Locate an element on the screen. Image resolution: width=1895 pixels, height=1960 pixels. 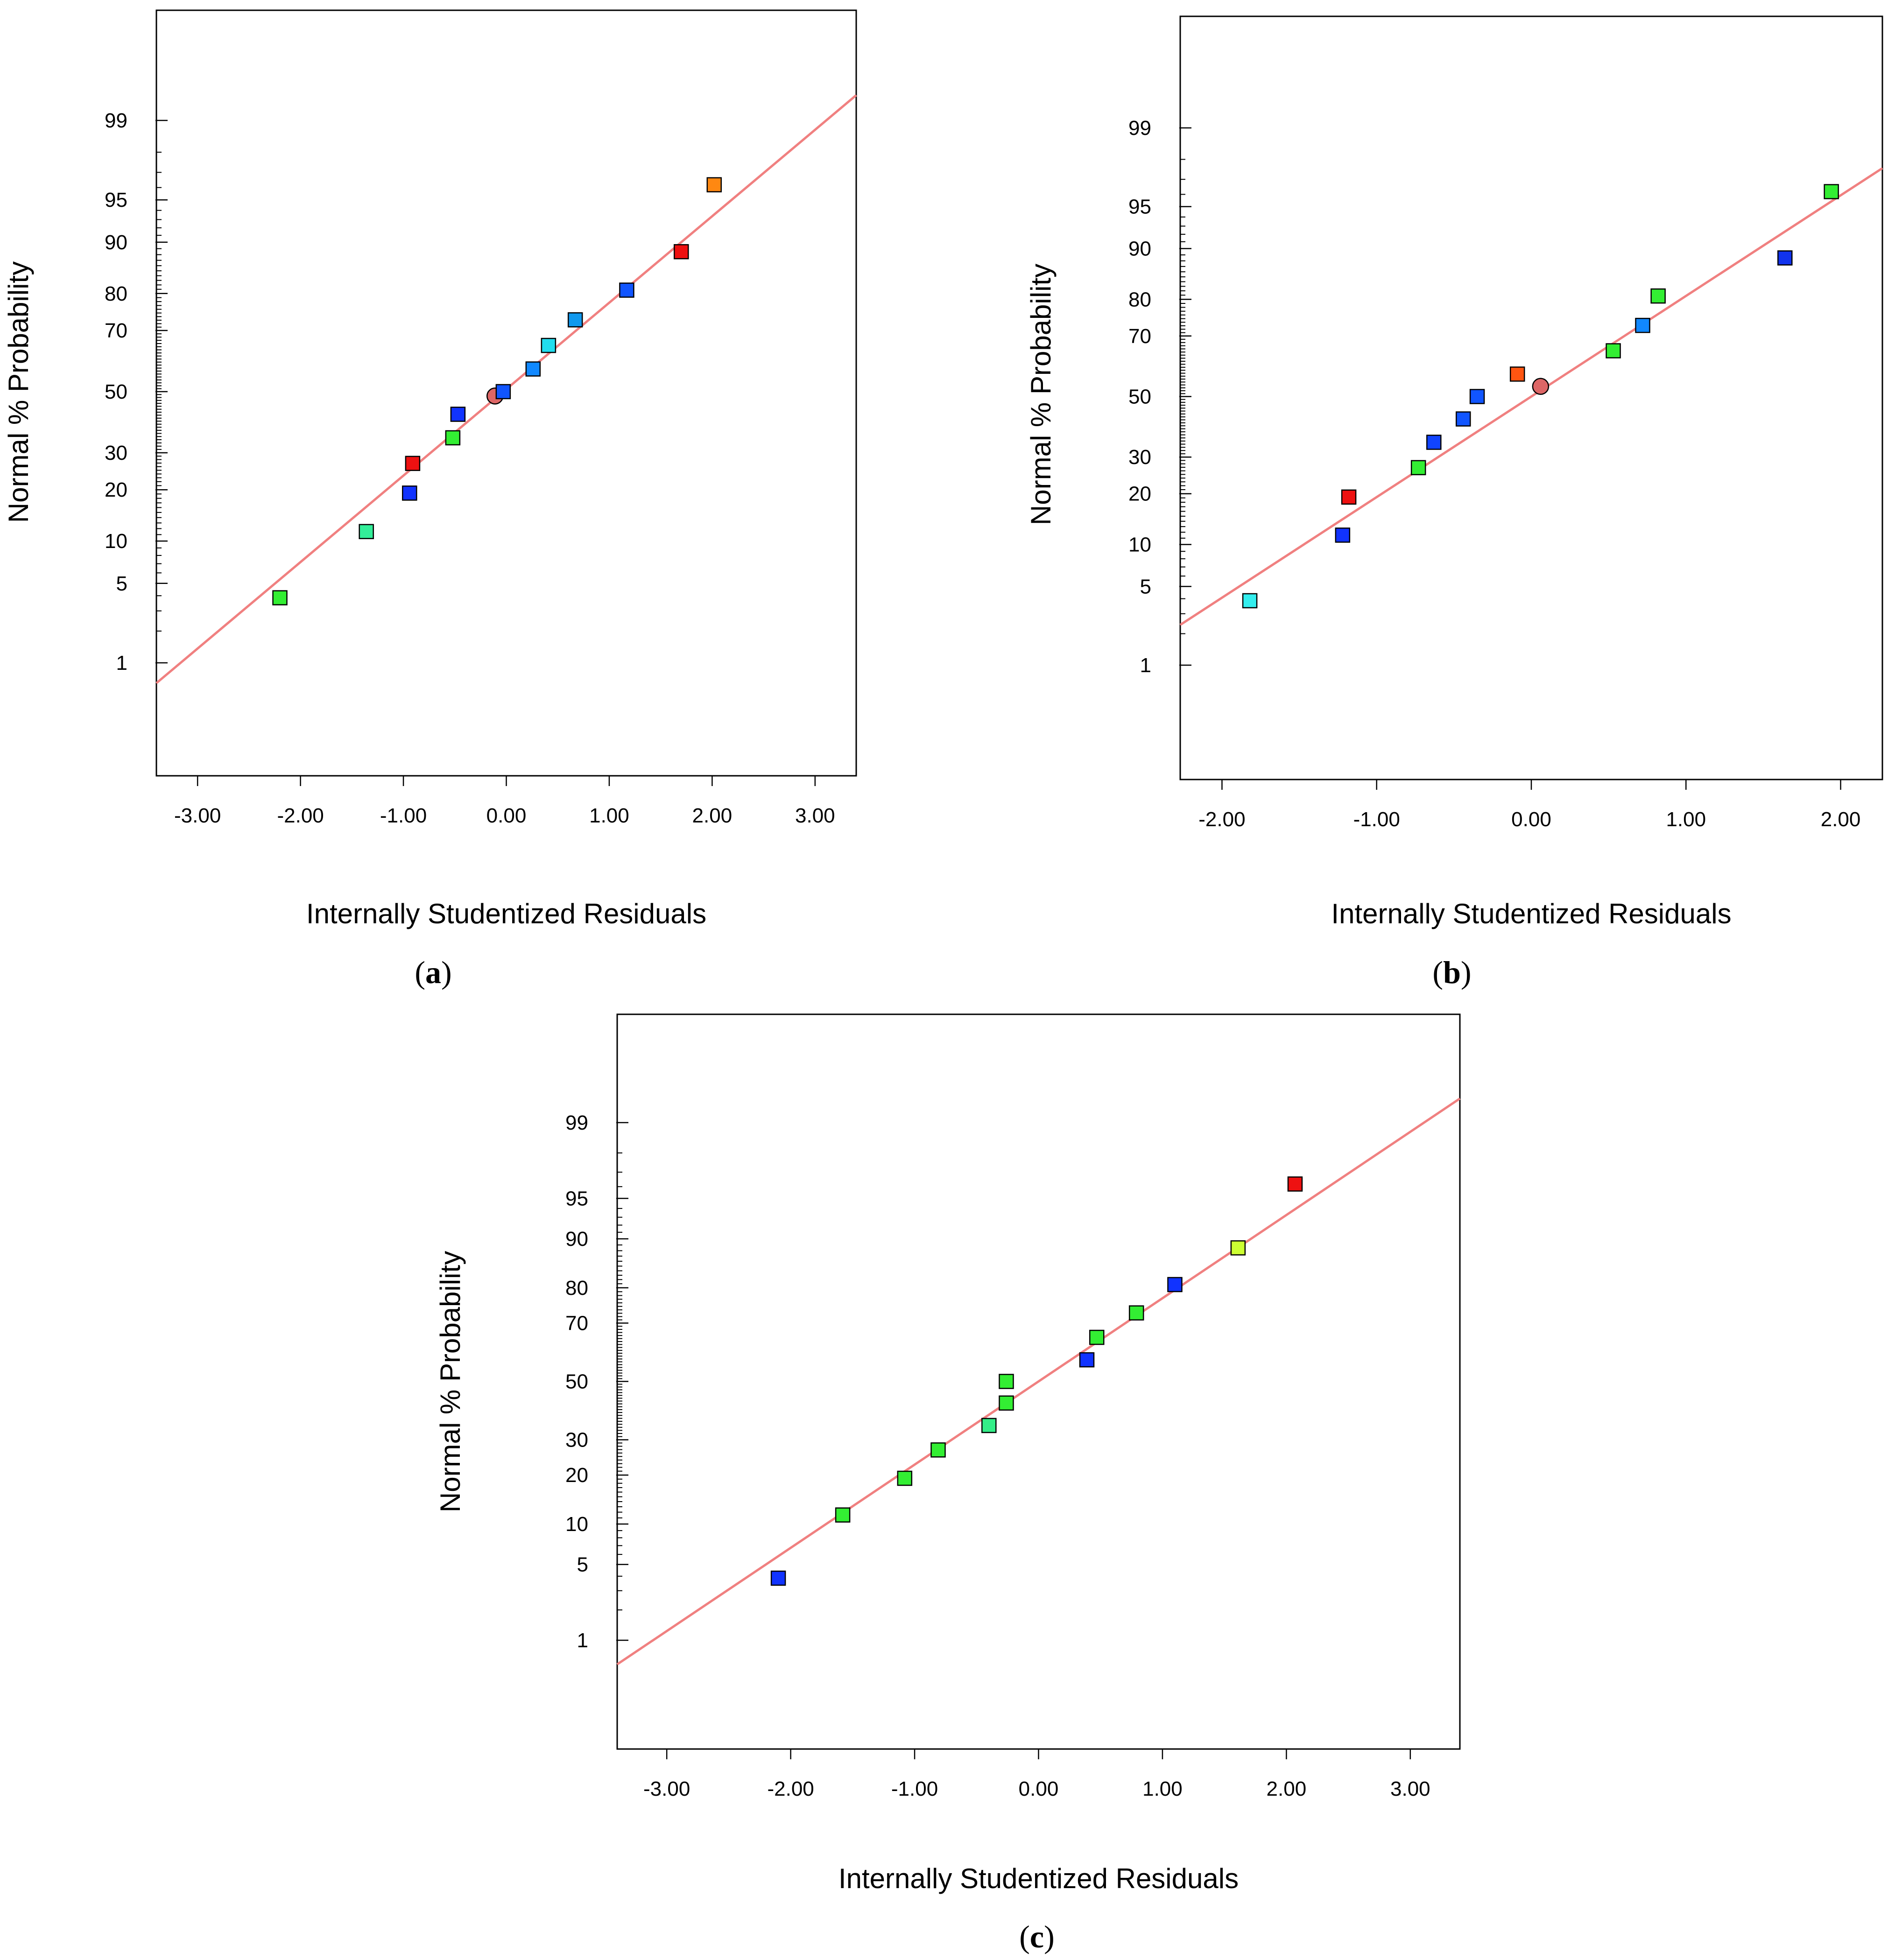
plot-frame is located at coordinates (1531, 397).